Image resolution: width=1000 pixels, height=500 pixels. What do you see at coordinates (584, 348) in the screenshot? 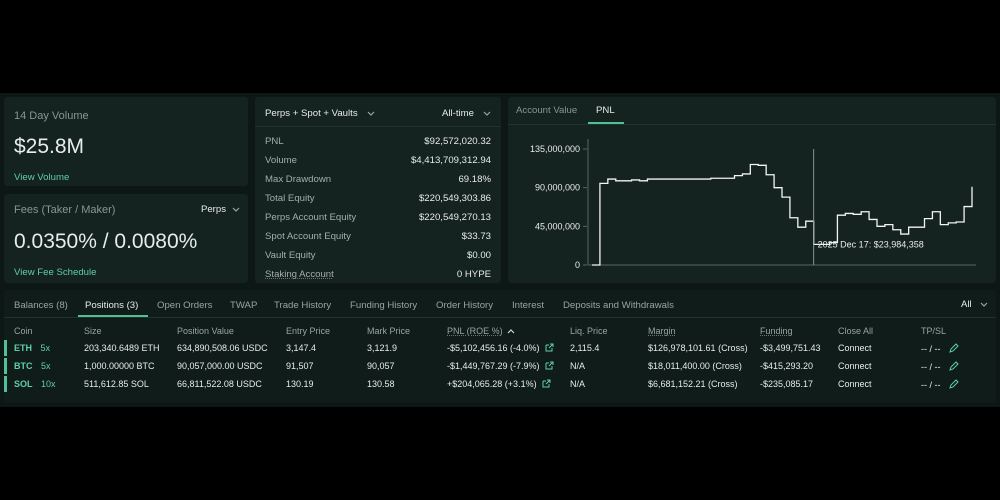
I see `liq-price: 2,115.4` at bounding box center [584, 348].